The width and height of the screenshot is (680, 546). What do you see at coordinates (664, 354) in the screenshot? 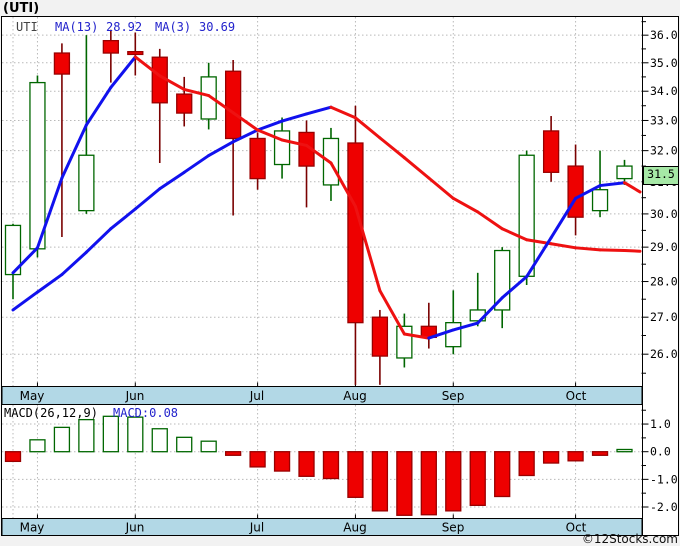
I see `price-tick-label: 26.0` at bounding box center [664, 354].